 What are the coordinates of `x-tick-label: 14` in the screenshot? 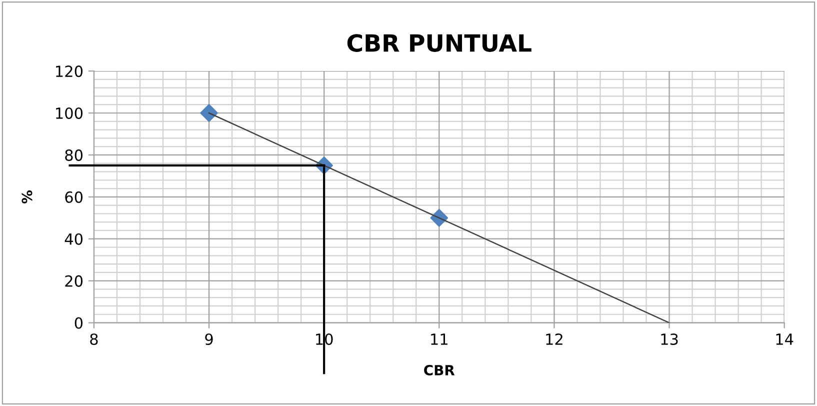 It's located at (785, 339).